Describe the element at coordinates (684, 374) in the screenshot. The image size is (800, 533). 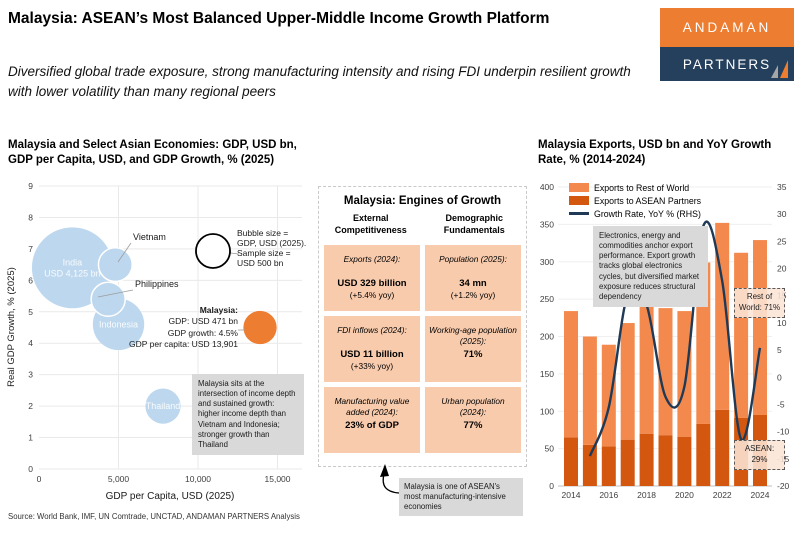
I see `bar-rest-of-world-2020` at that location.